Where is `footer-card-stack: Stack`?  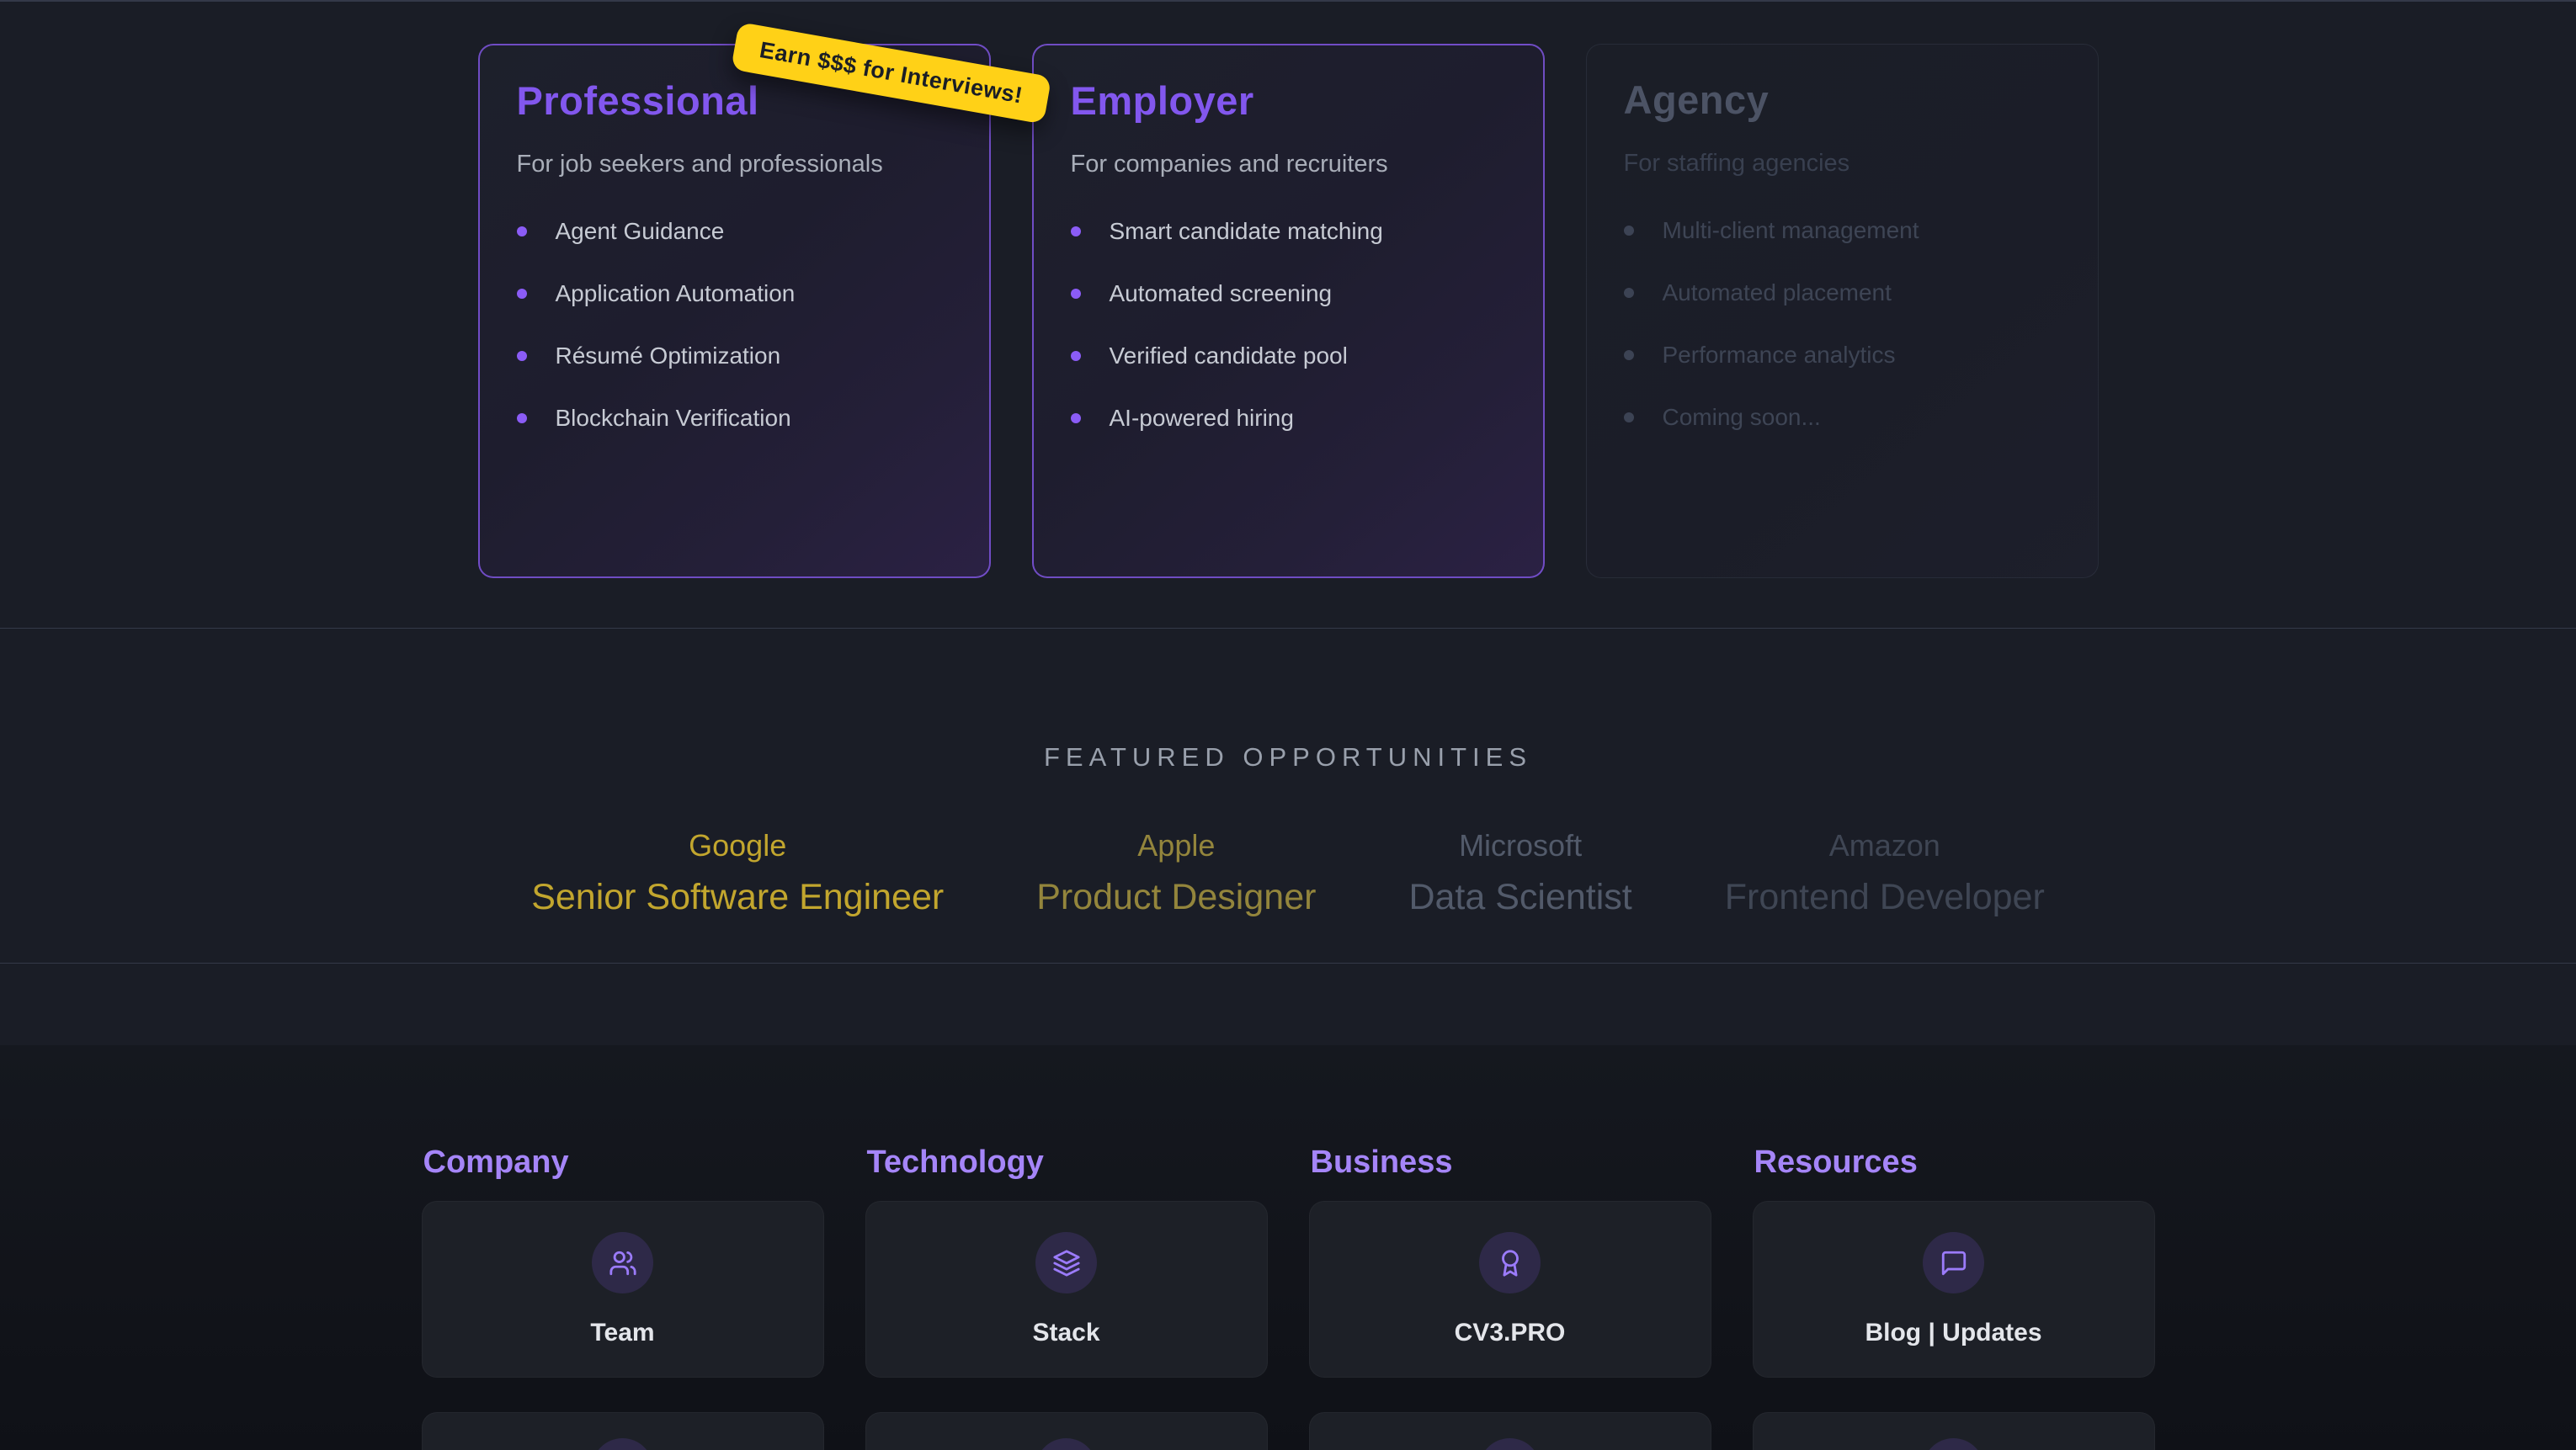 footer-card-stack: Stack is located at coordinates (1066, 1289).